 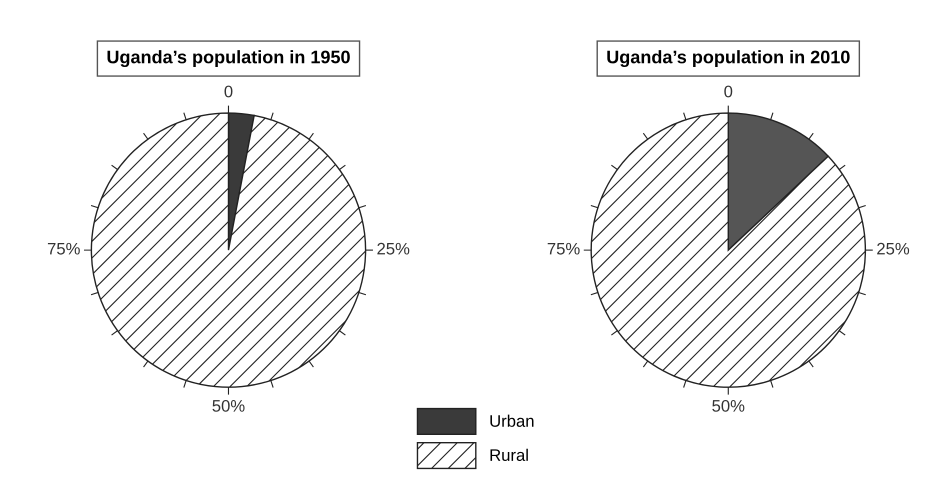 What do you see at coordinates (509, 454) in the screenshot?
I see `legend-label: Rural` at bounding box center [509, 454].